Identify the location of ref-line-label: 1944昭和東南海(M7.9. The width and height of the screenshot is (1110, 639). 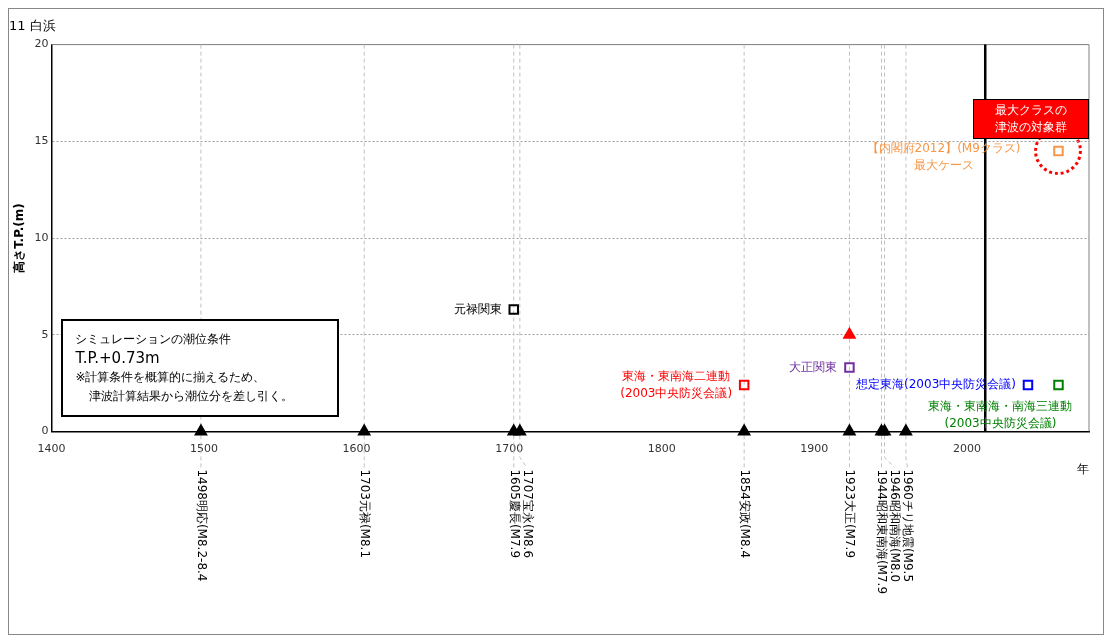
(882, 532).